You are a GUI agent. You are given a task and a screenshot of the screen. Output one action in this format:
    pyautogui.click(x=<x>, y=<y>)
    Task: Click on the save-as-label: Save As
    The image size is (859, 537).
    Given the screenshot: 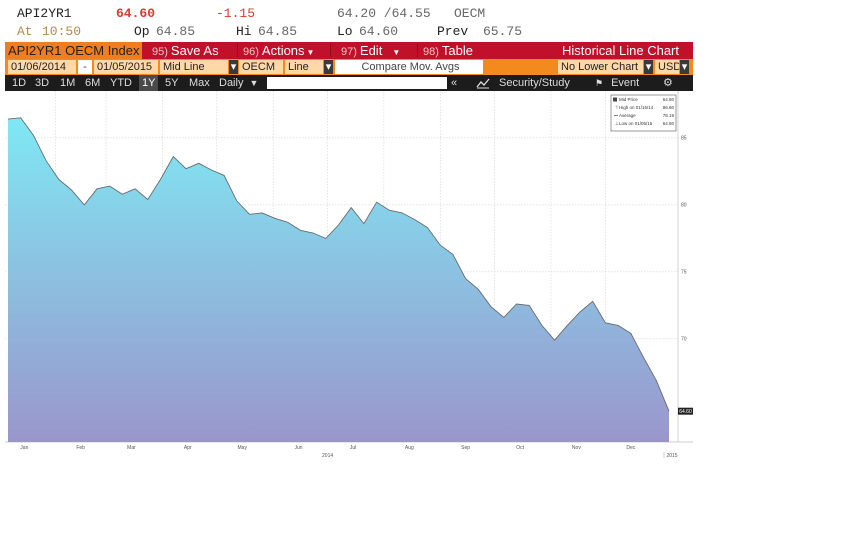 What is the action you would take?
    pyautogui.click(x=194, y=50)
    